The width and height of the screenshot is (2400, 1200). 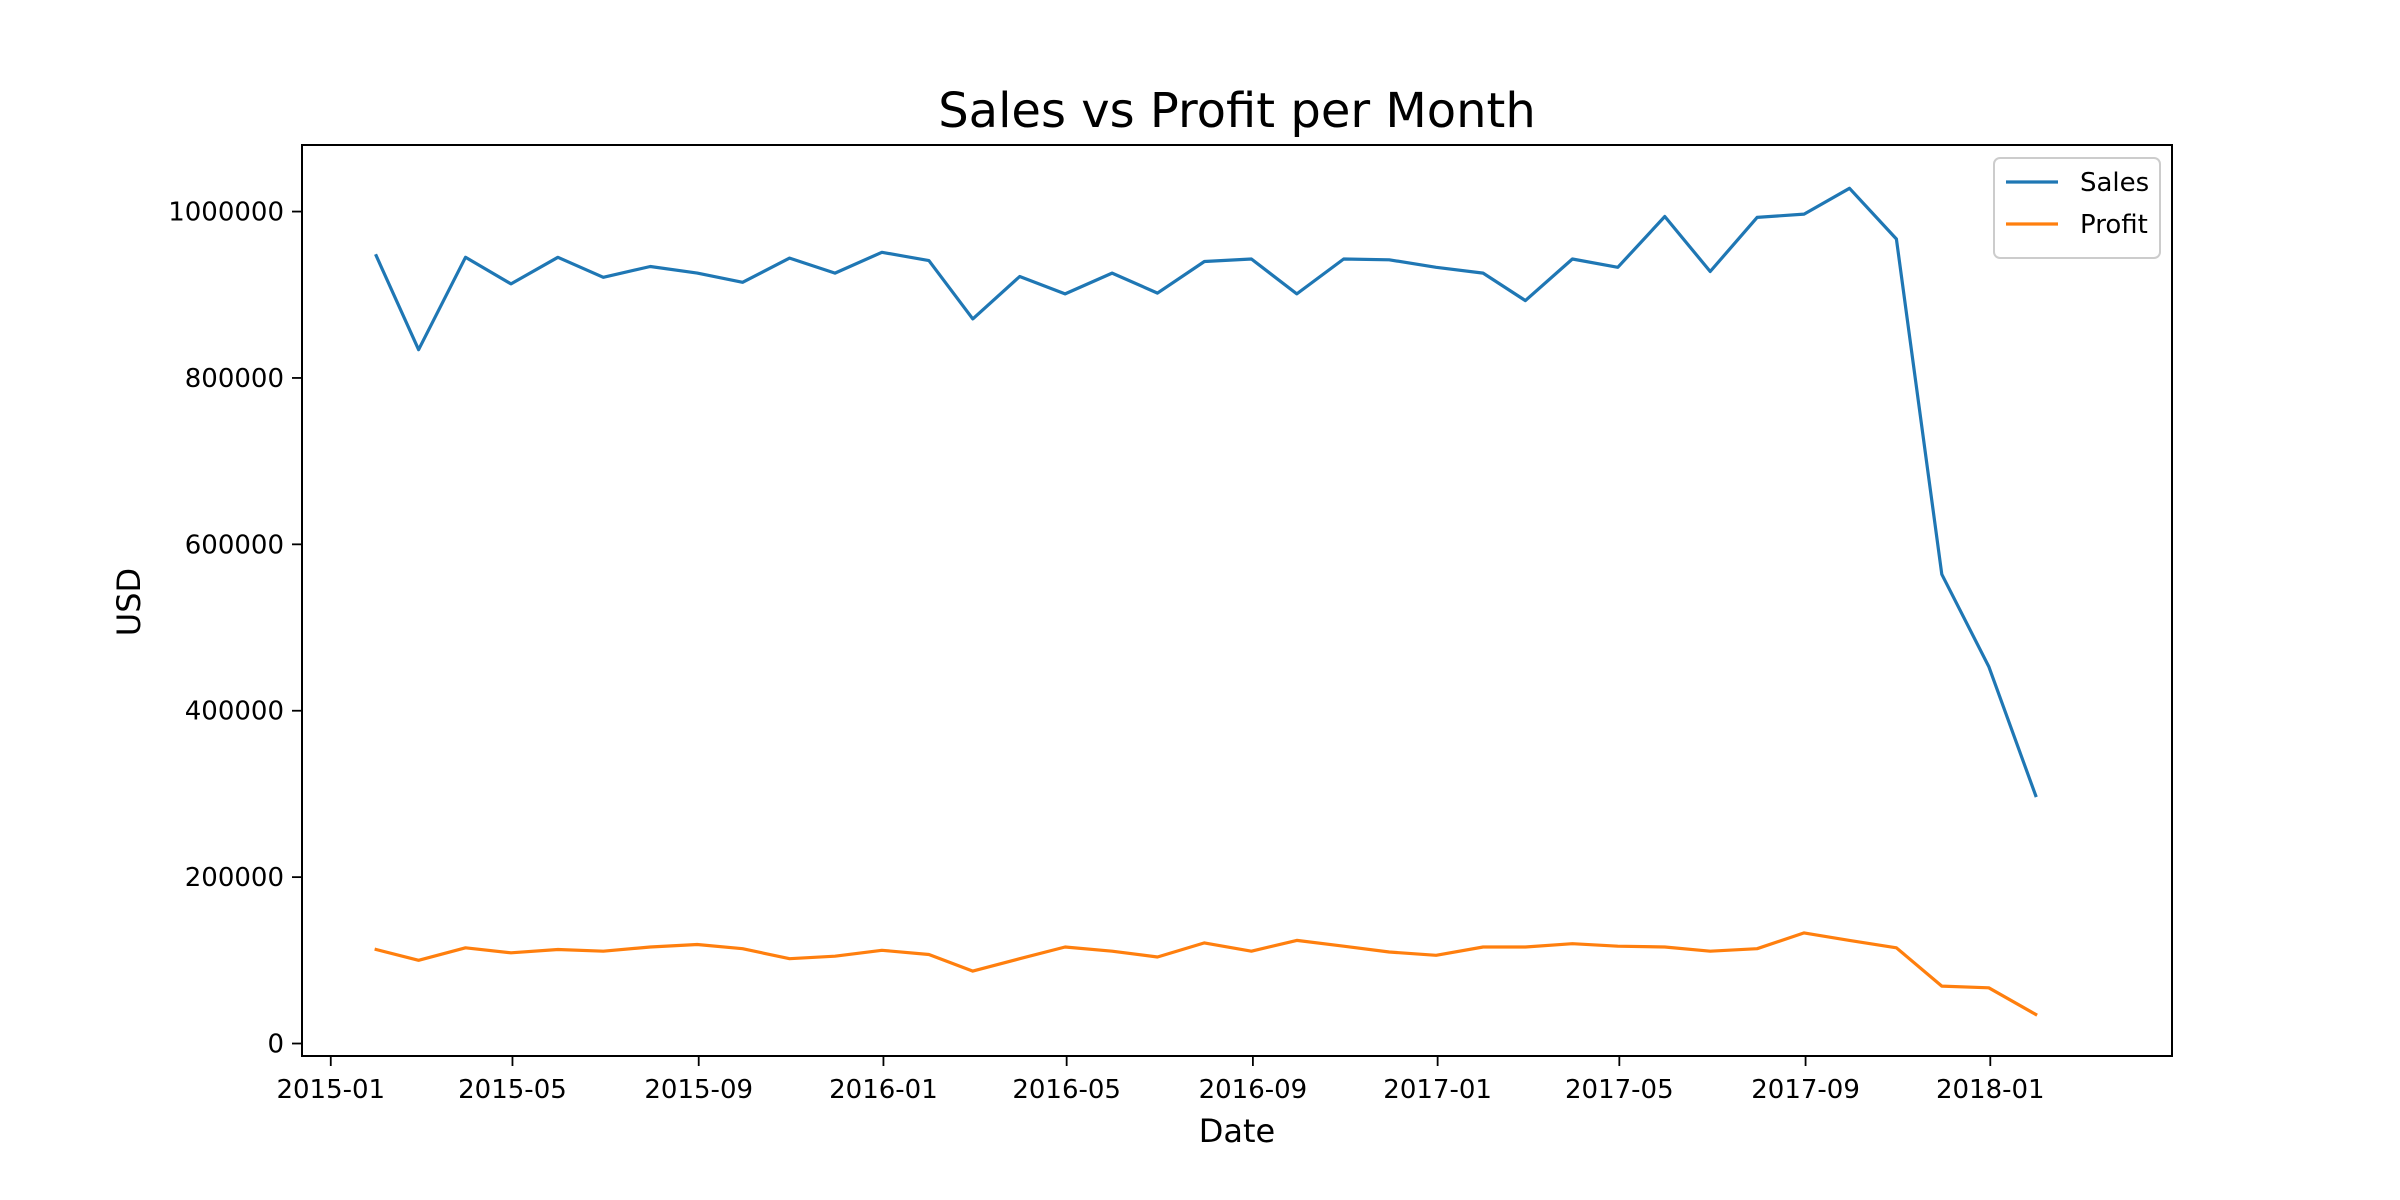 What do you see at coordinates (1066, 1090) in the screenshot?
I see `x-tick-label: 2016-05` at bounding box center [1066, 1090].